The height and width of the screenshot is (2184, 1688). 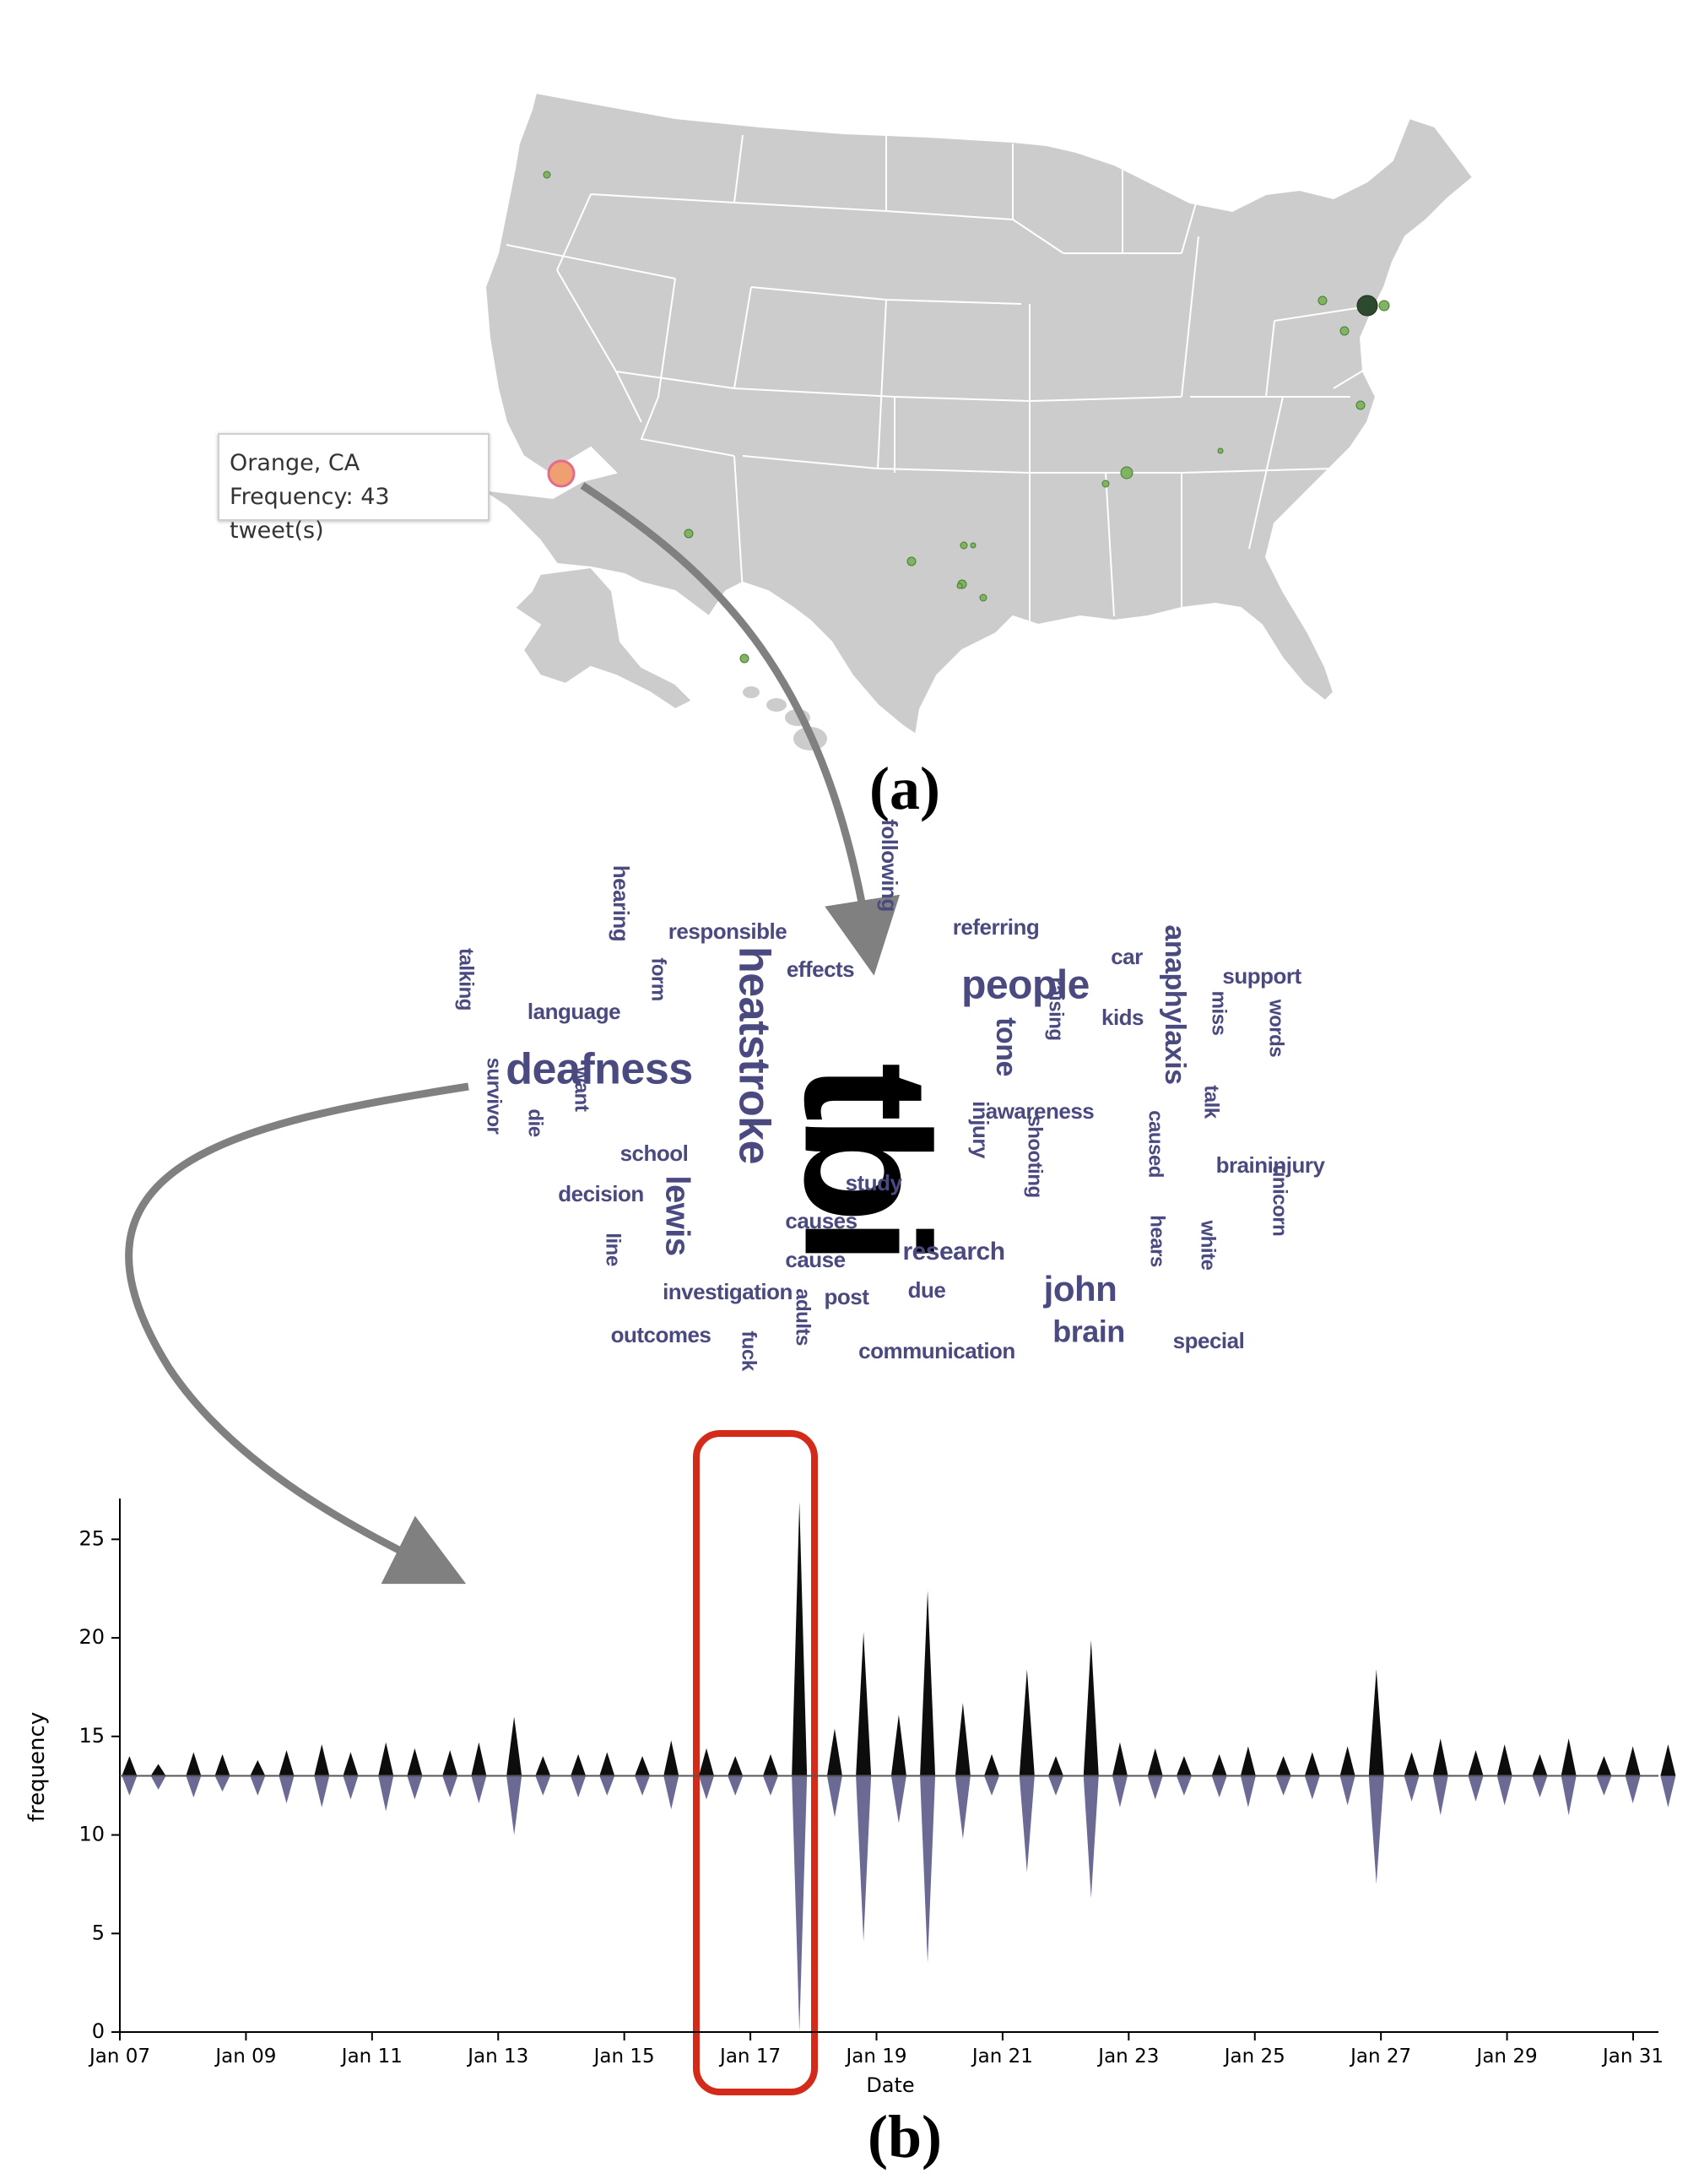 What do you see at coordinates (753, 1055) in the screenshot?
I see `word-cloud-word: heatstroke` at bounding box center [753, 1055].